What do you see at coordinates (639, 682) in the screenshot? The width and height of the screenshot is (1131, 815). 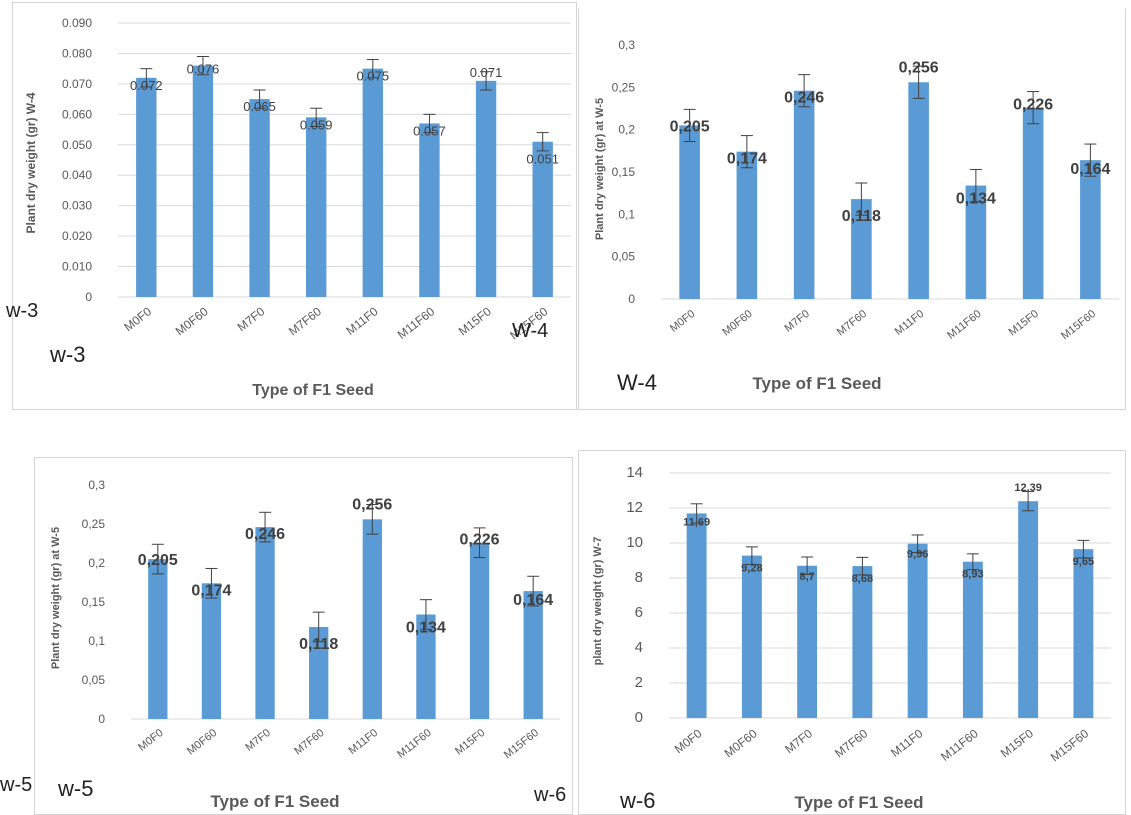 I see `y-tick-label: 2` at bounding box center [639, 682].